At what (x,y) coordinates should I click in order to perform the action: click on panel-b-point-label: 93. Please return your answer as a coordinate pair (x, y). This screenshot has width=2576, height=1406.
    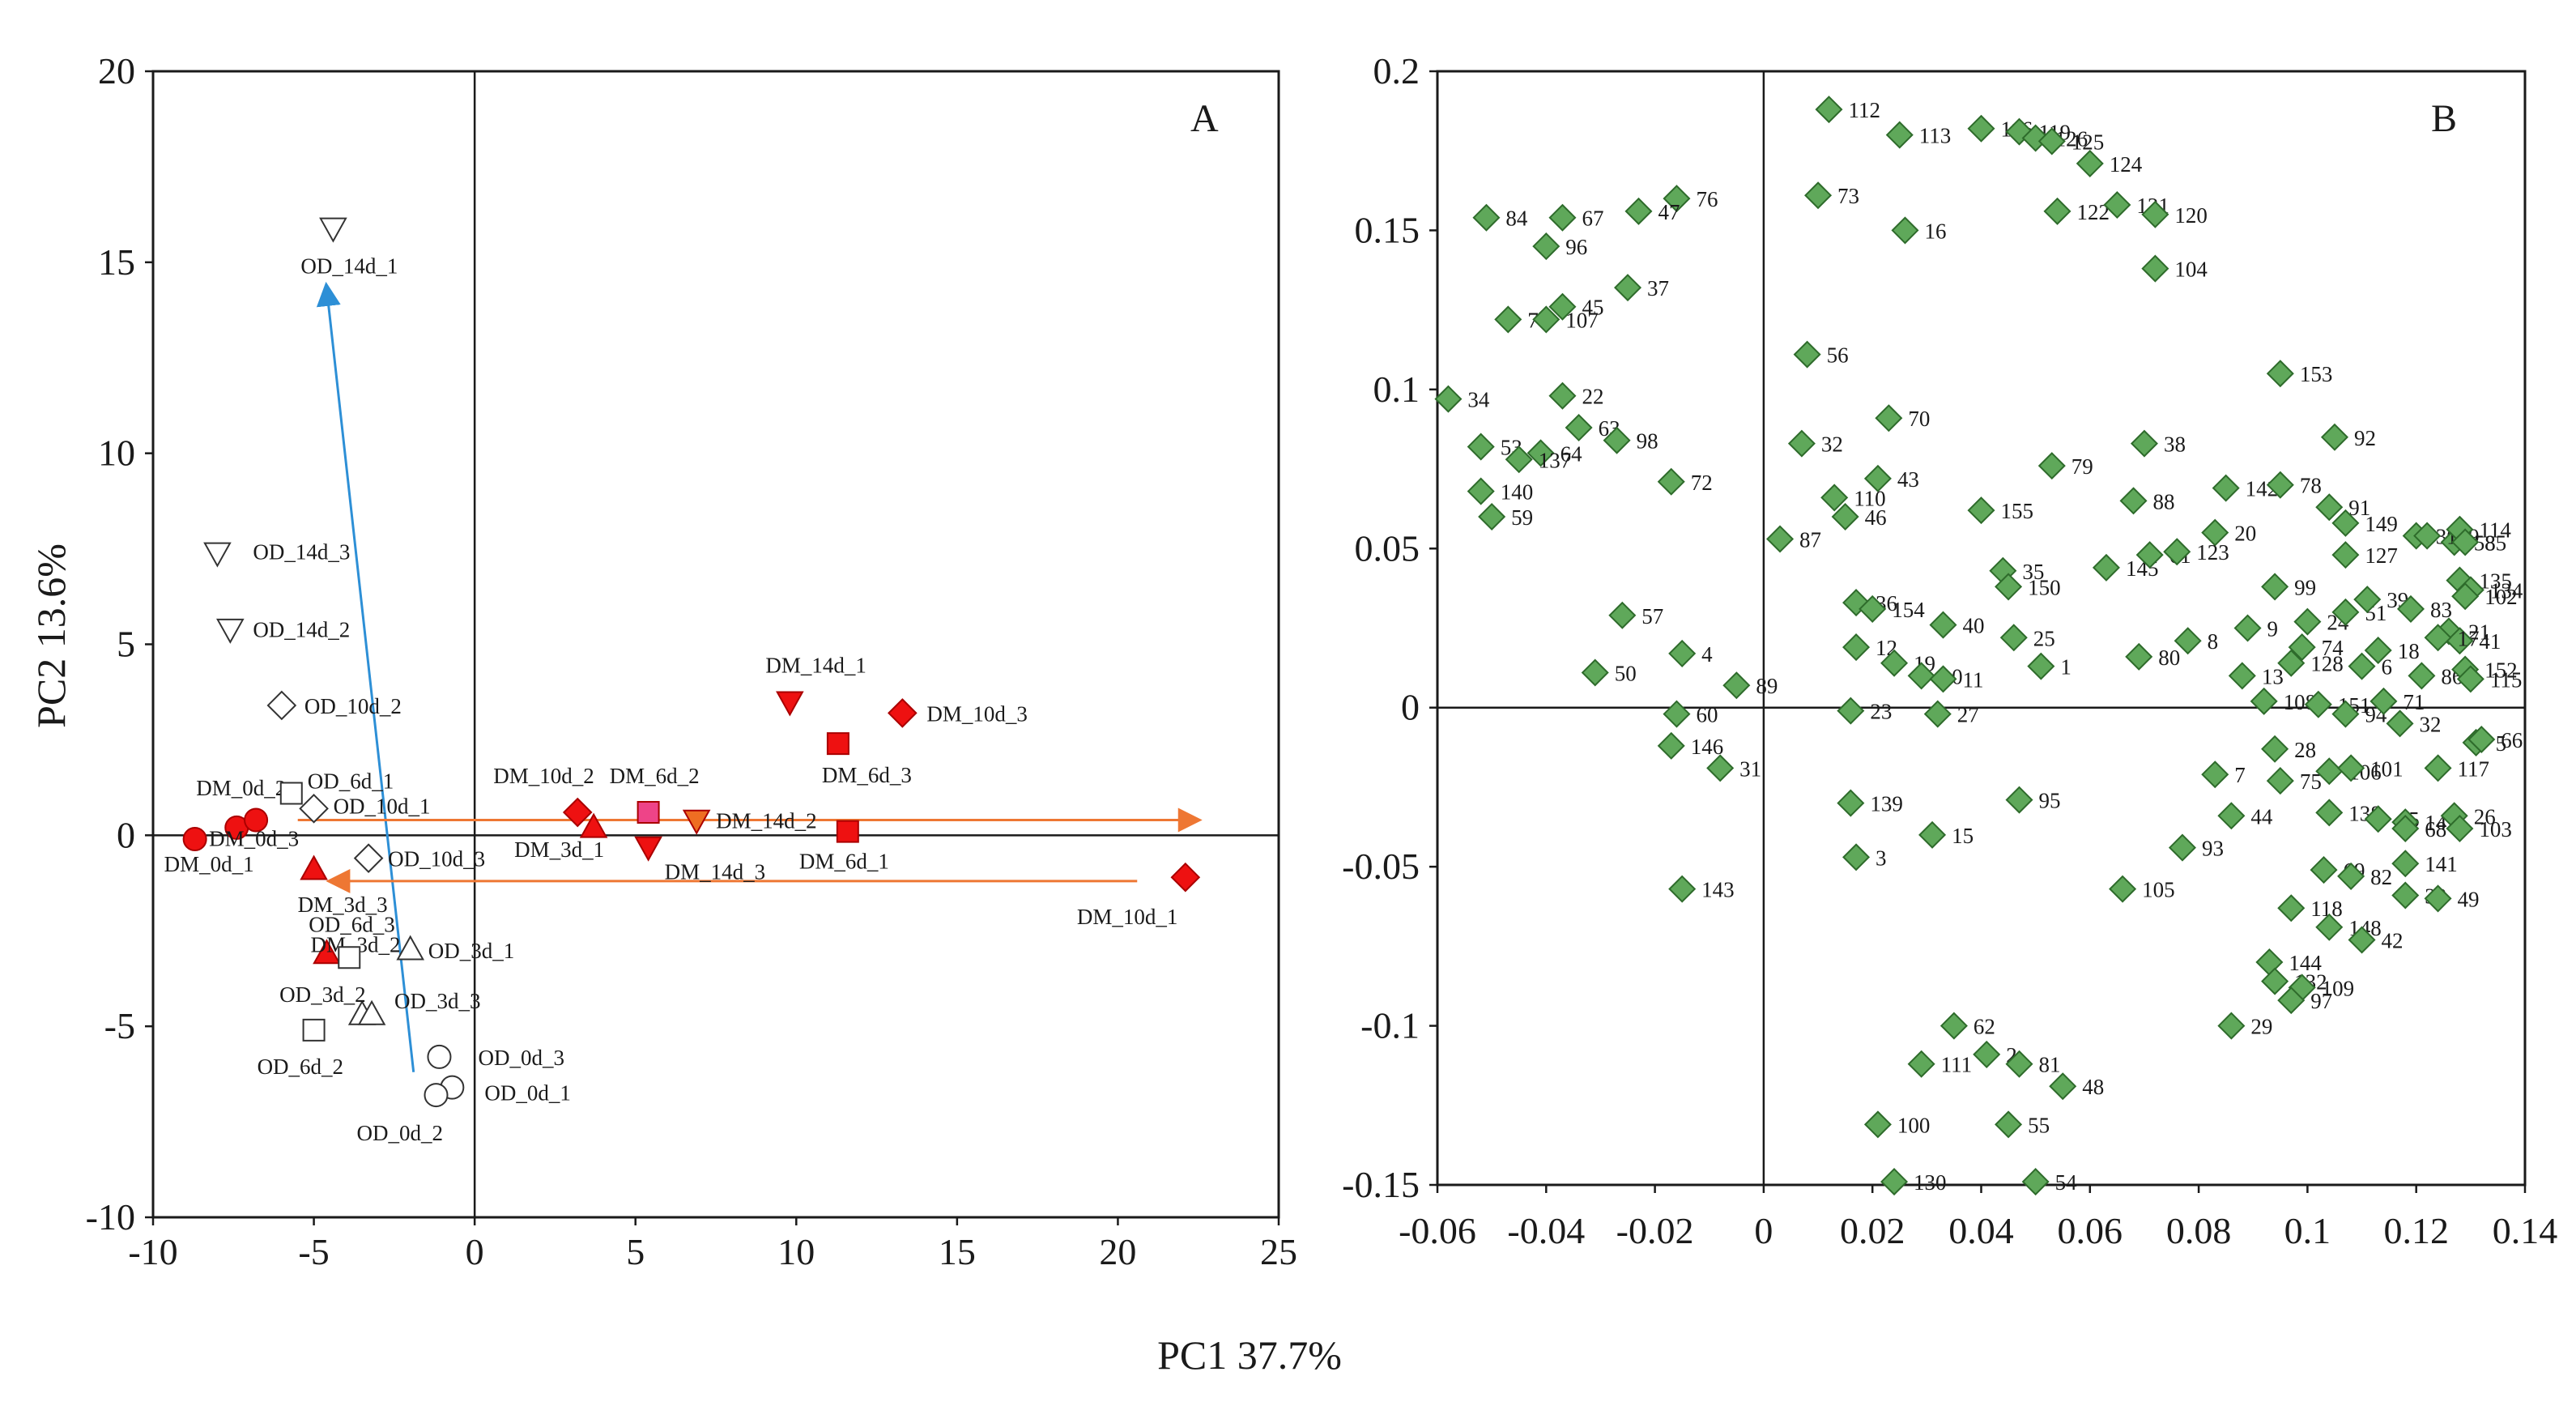
    Looking at the image, I should click on (2213, 849).